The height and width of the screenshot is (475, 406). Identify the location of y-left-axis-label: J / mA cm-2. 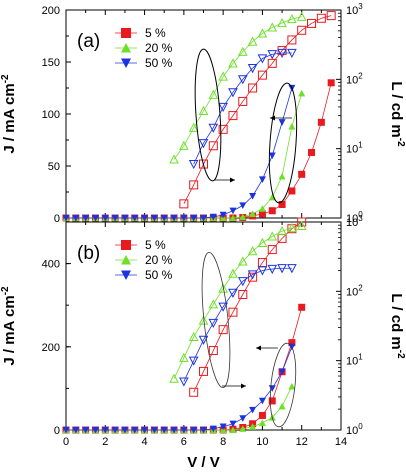
(9, 326).